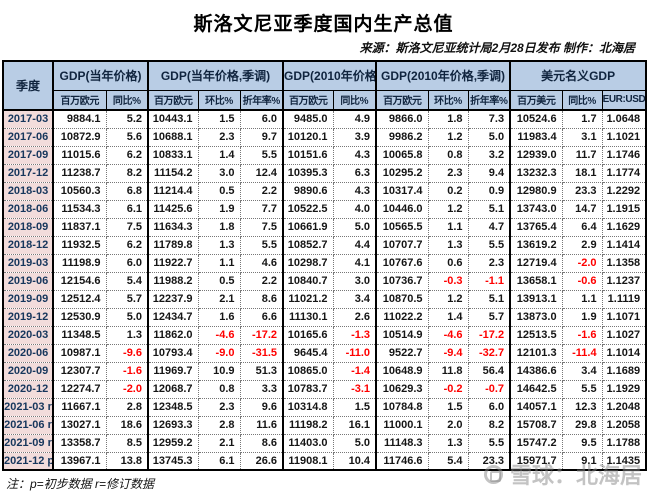 Image resolution: width=647 pixels, height=504 pixels. Describe the element at coordinates (582, 299) in the screenshot. I see `value-cell: 1.1` at that location.